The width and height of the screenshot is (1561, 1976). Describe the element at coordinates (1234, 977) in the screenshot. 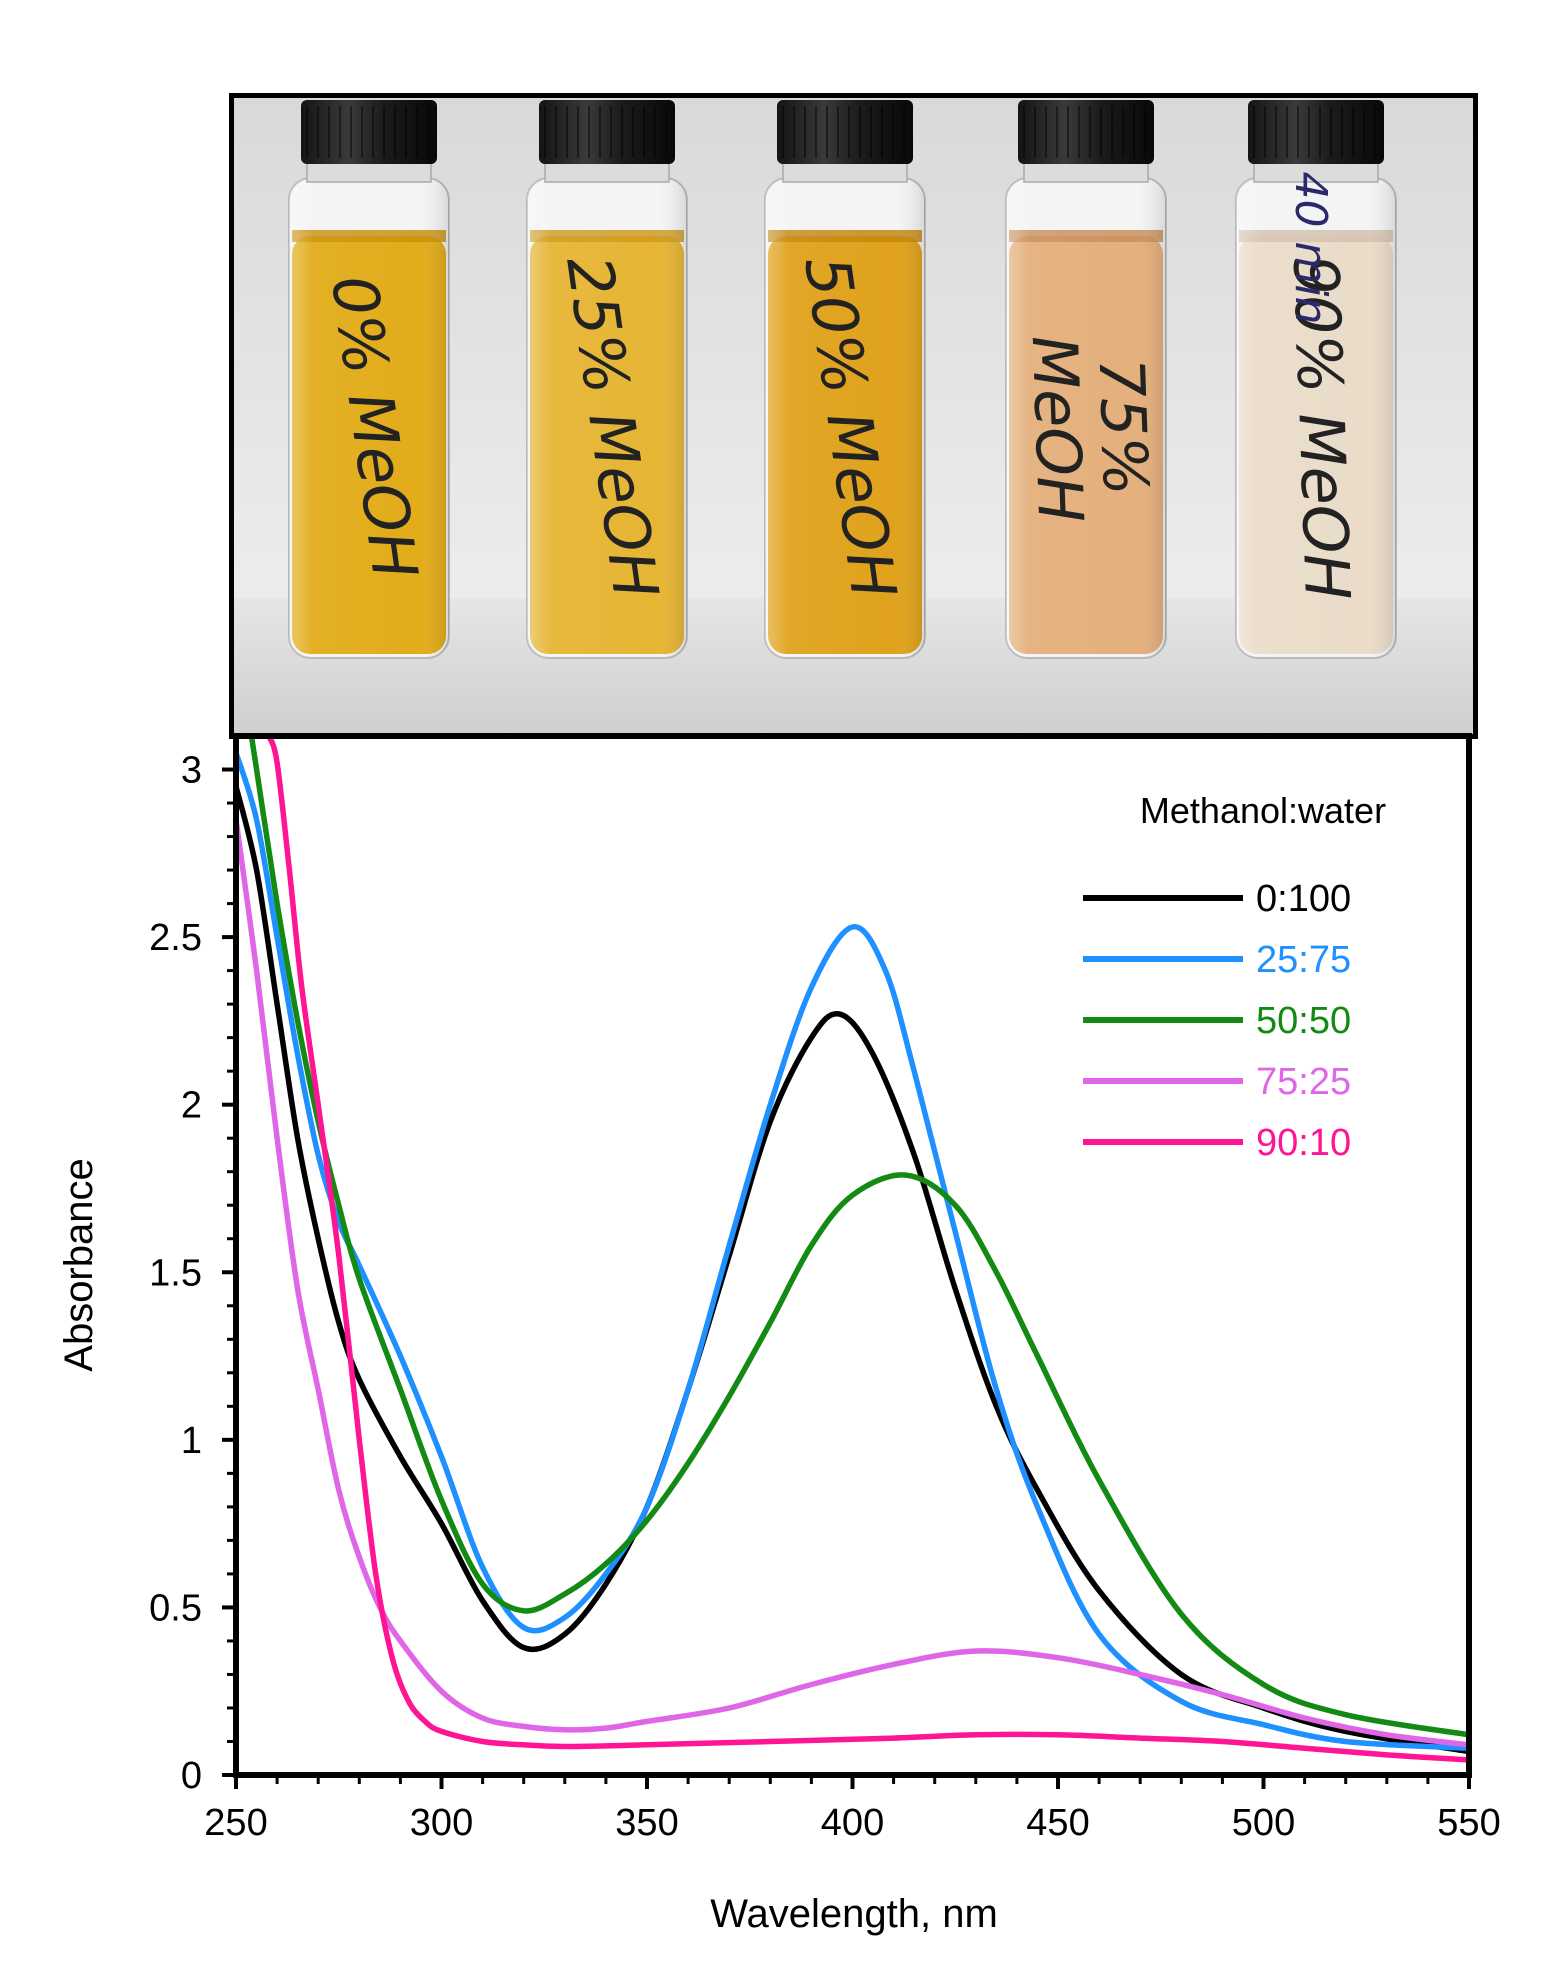

I see `legend: Methanol:water 0:100 25:75 50:50 75:25 90:10` at that location.